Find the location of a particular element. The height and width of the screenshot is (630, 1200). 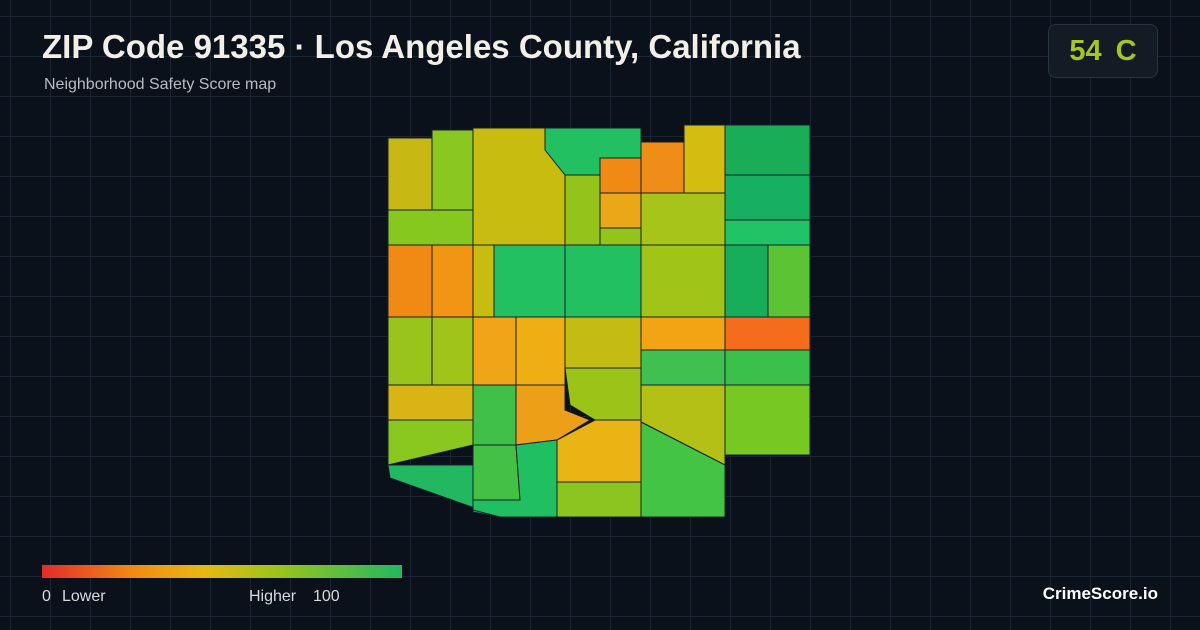

legend-gradient is located at coordinates (222, 571).